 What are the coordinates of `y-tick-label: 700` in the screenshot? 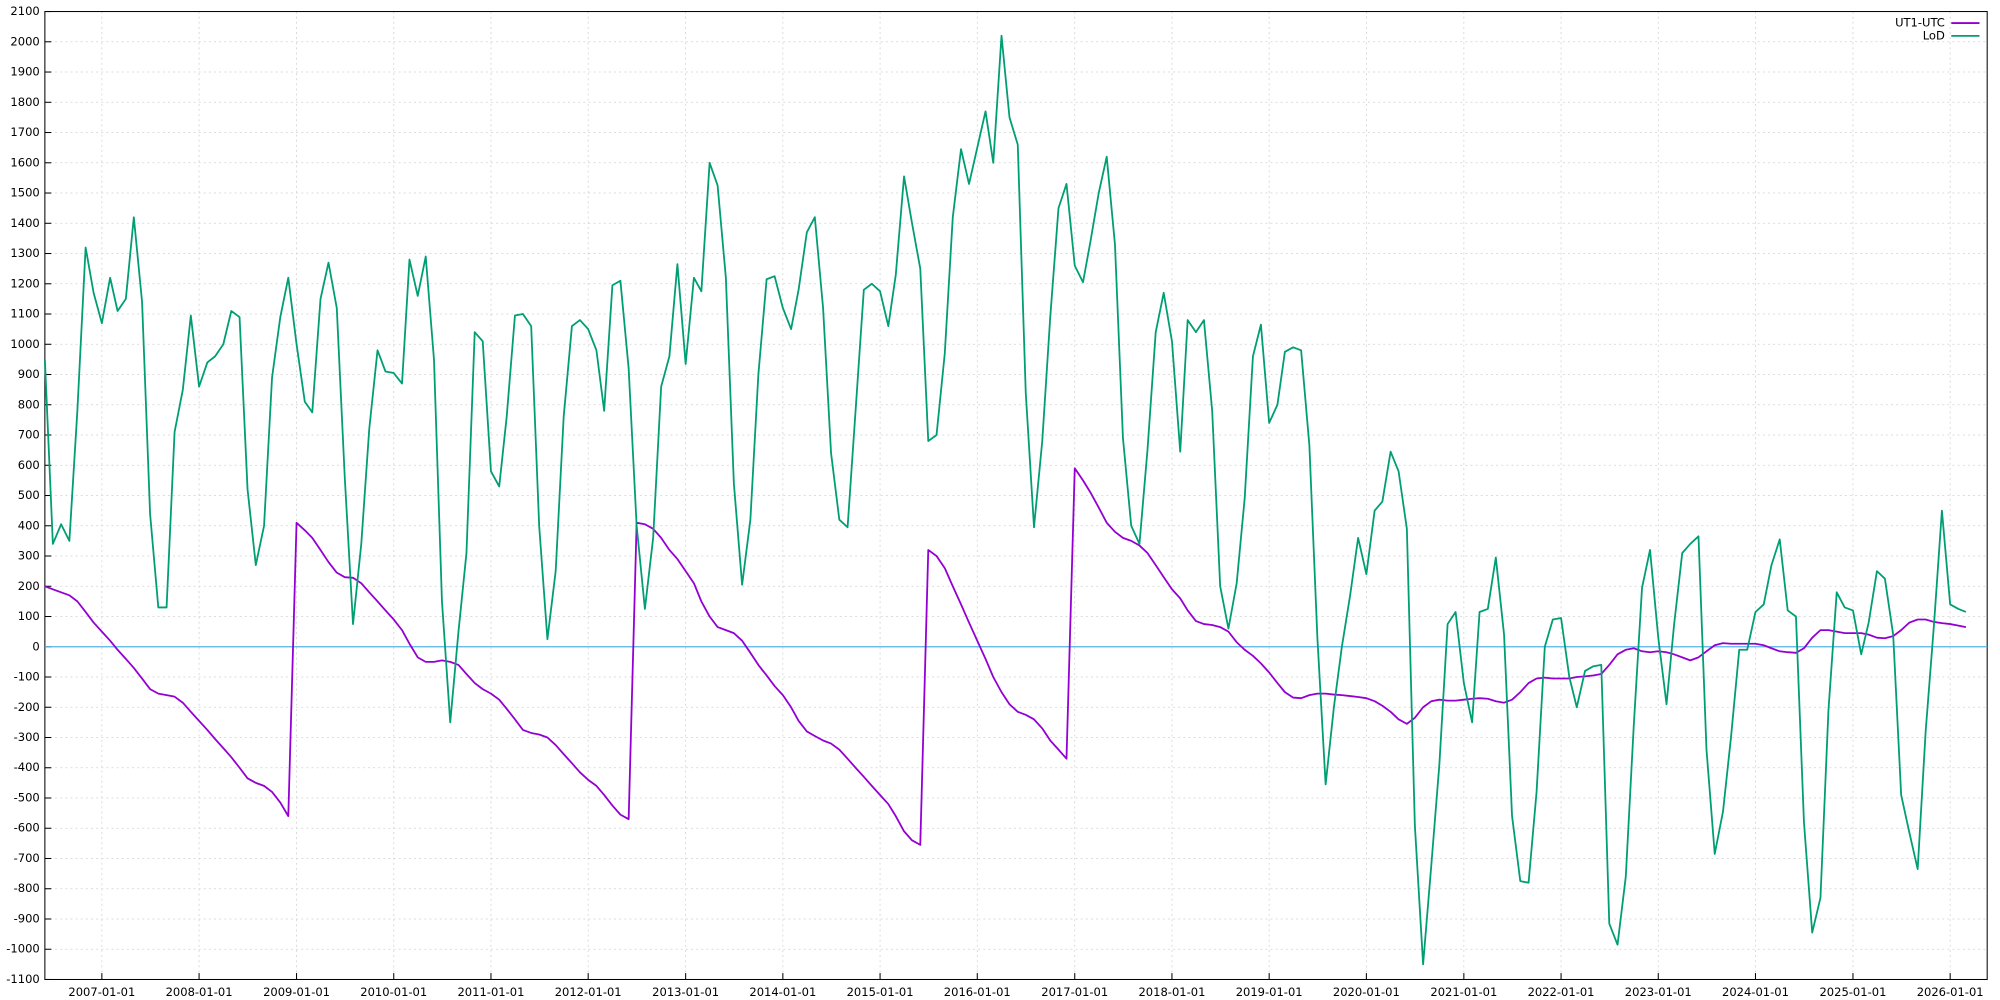 It's located at (29, 435).